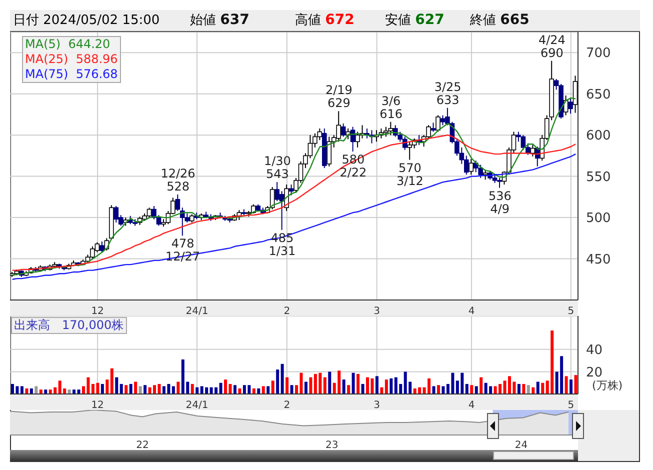 The width and height of the screenshot is (653, 470). I want to click on y-tick-label: 450, so click(598, 260).